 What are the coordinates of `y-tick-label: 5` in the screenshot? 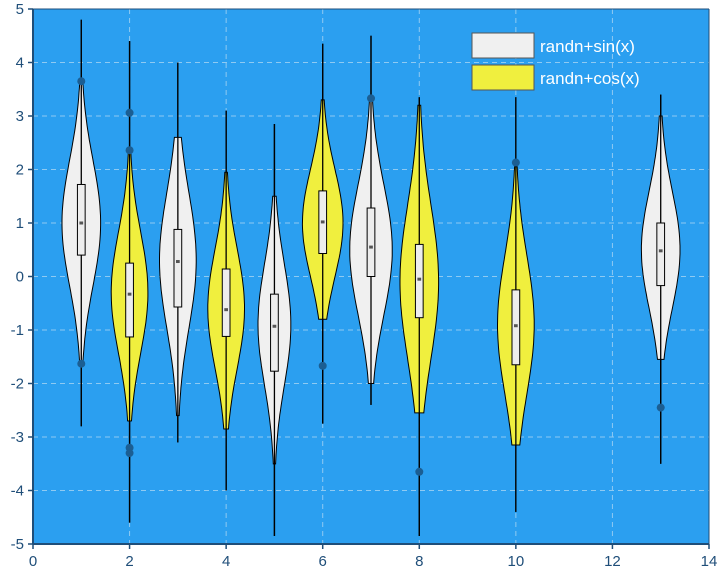 It's located at (20, 9).